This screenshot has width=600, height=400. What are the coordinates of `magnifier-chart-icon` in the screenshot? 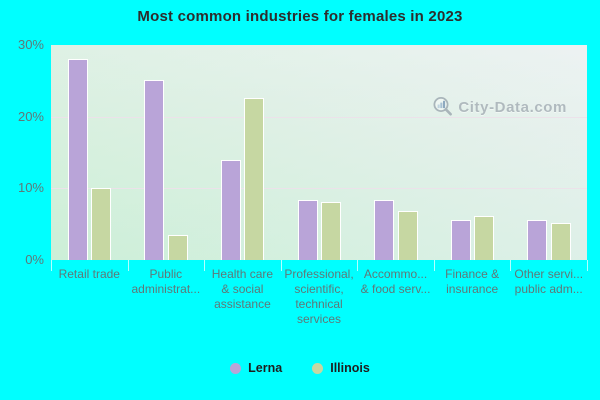 It's located at (443, 107).